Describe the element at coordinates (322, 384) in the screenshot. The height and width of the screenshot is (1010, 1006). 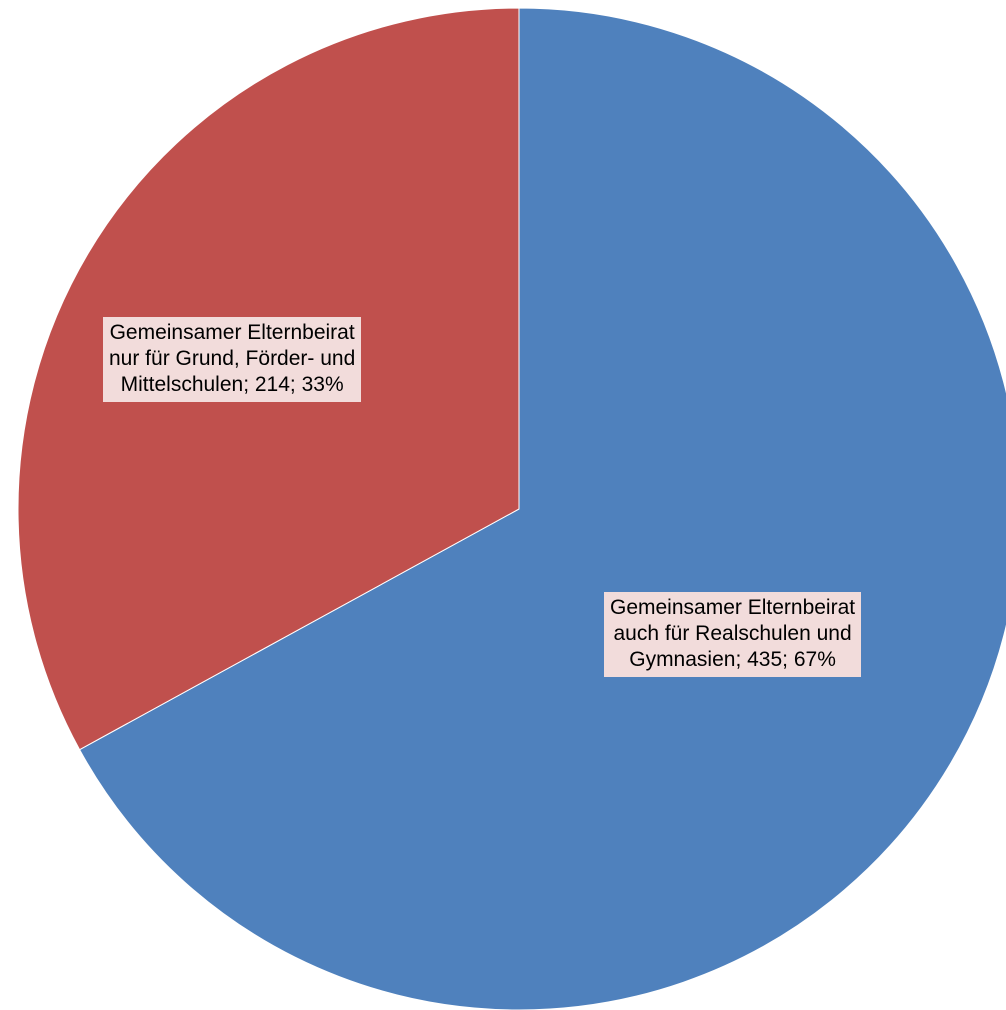
I see `data-label-percent: 33%` at that location.